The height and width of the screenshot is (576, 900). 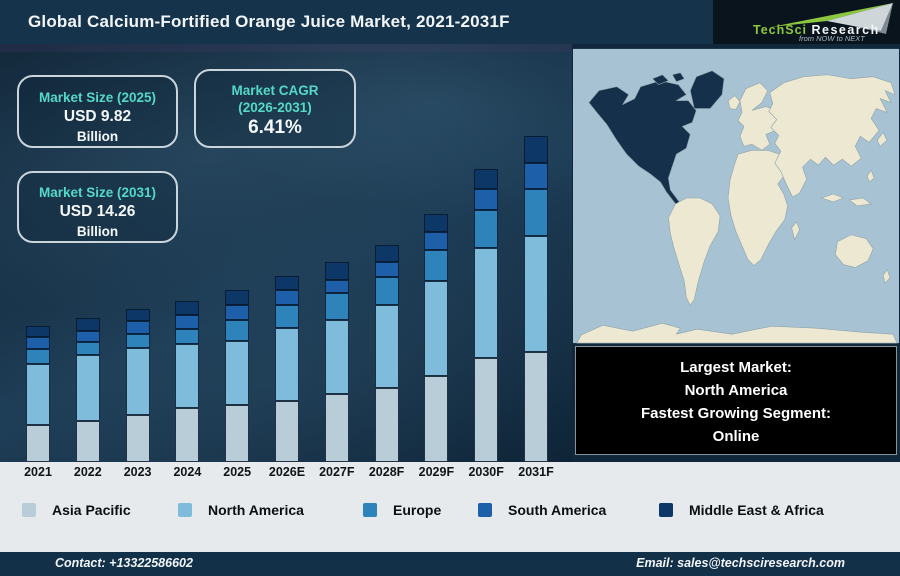 What do you see at coordinates (97, 116) in the screenshot?
I see `market-size-2025-value: USD 9.82` at bounding box center [97, 116].